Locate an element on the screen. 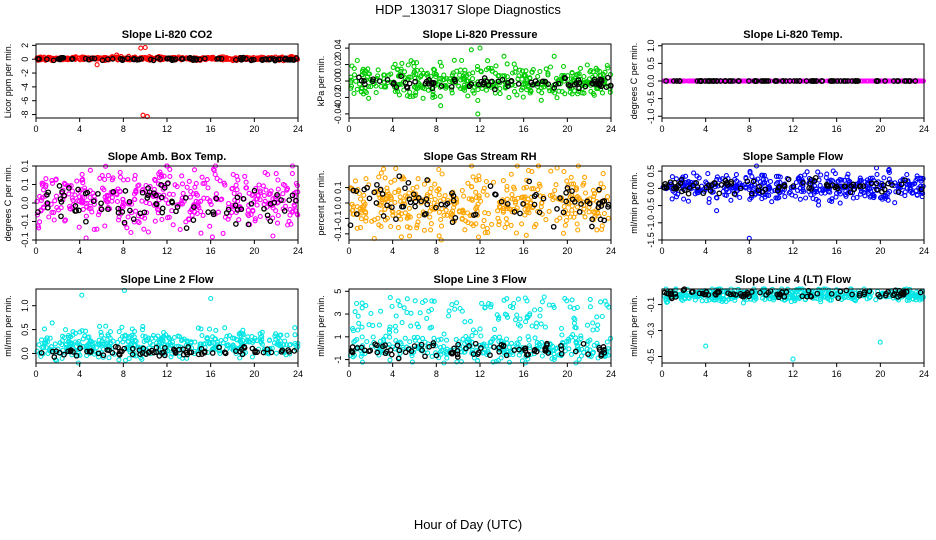 The height and width of the screenshot is (540, 936). x-tick-label: 8 is located at coordinates (123, 251).